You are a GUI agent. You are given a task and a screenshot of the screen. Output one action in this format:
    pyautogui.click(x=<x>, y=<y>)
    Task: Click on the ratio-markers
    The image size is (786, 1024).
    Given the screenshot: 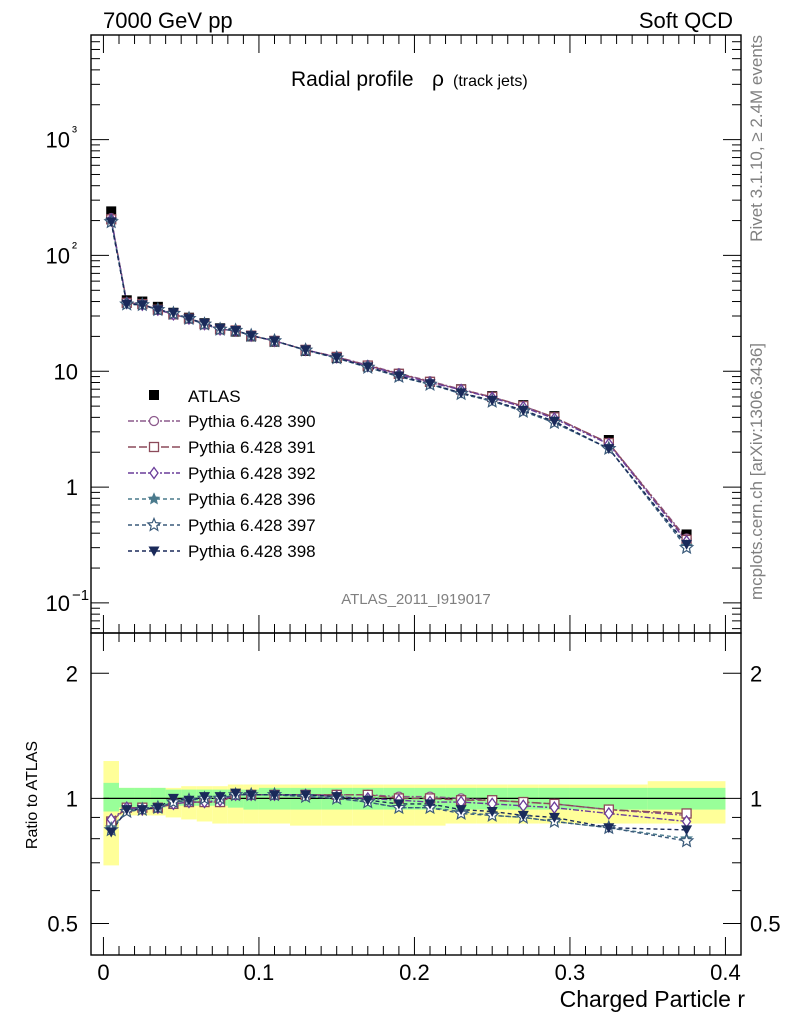 What is the action you would take?
    pyautogui.click(x=399, y=817)
    